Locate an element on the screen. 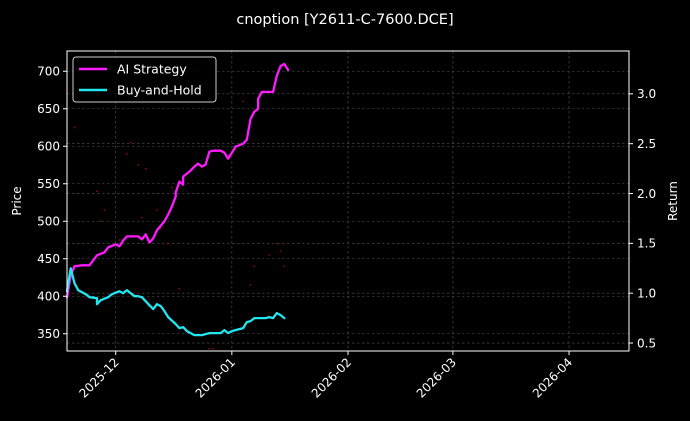 The image size is (690, 421). y-left-tick-label: 500 is located at coordinates (48, 222).